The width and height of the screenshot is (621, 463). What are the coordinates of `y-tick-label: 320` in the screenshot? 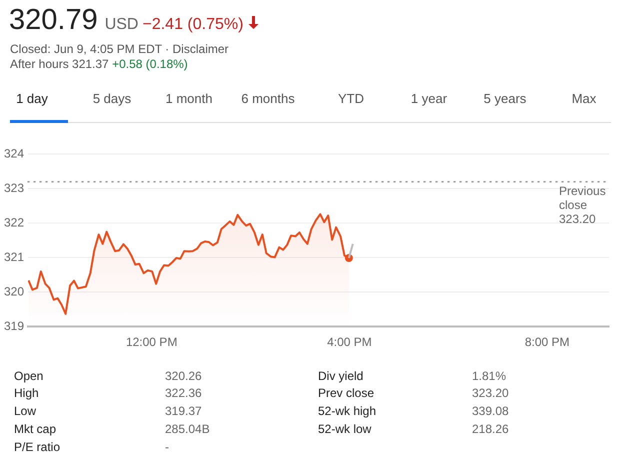 It's located at (14, 291).